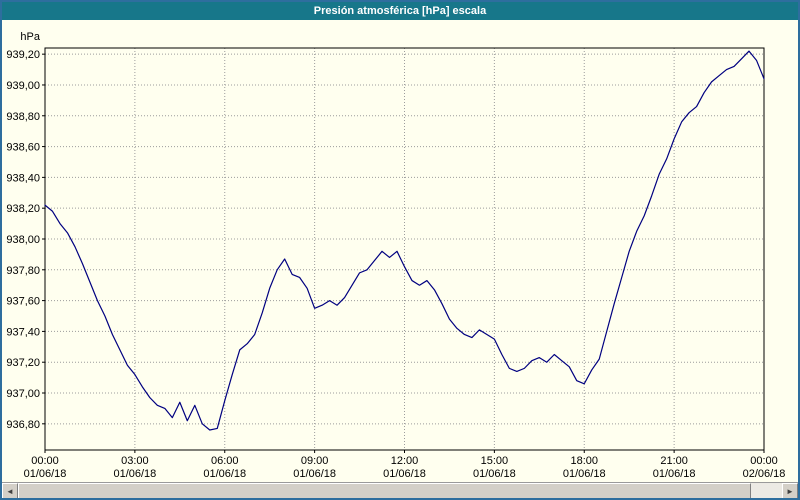  What do you see at coordinates (23, 425) in the screenshot?
I see `y-tick-label: 936,80` at bounding box center [23, 425].